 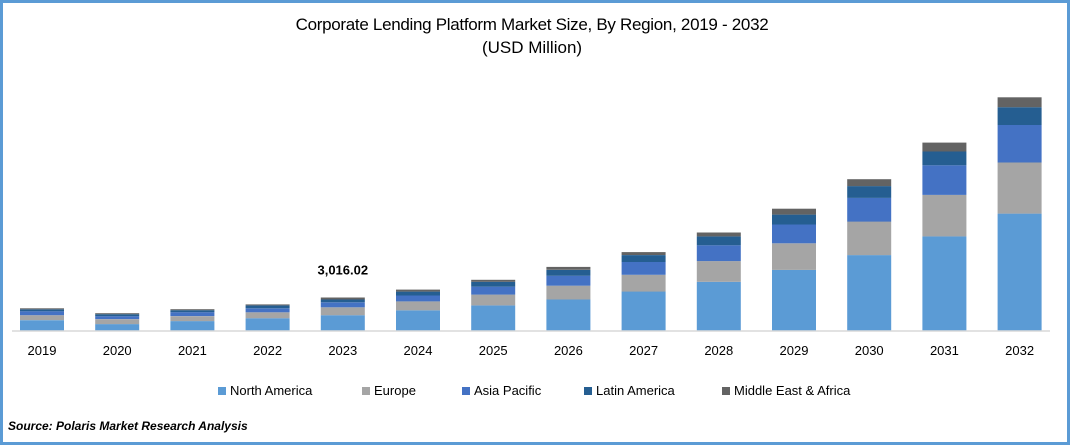 I want to click on bar-segment-asia-pacific-2026, so click(x=568, y=280).